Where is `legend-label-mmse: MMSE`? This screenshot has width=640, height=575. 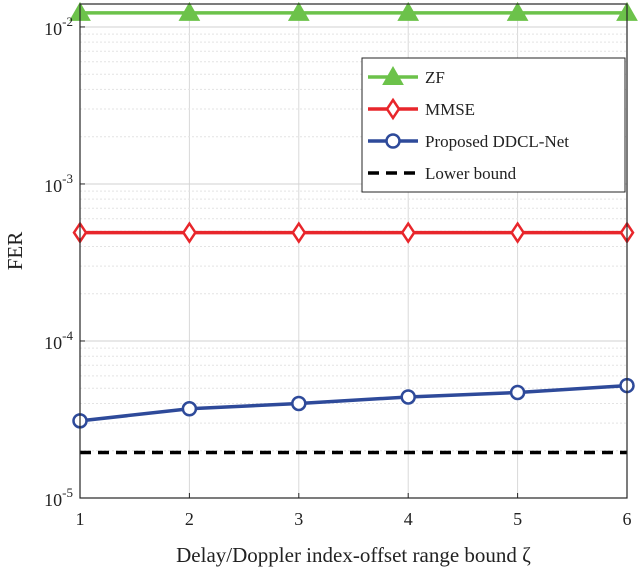 legend-label-mmse: MMSE is located at coordinates (450, 109).